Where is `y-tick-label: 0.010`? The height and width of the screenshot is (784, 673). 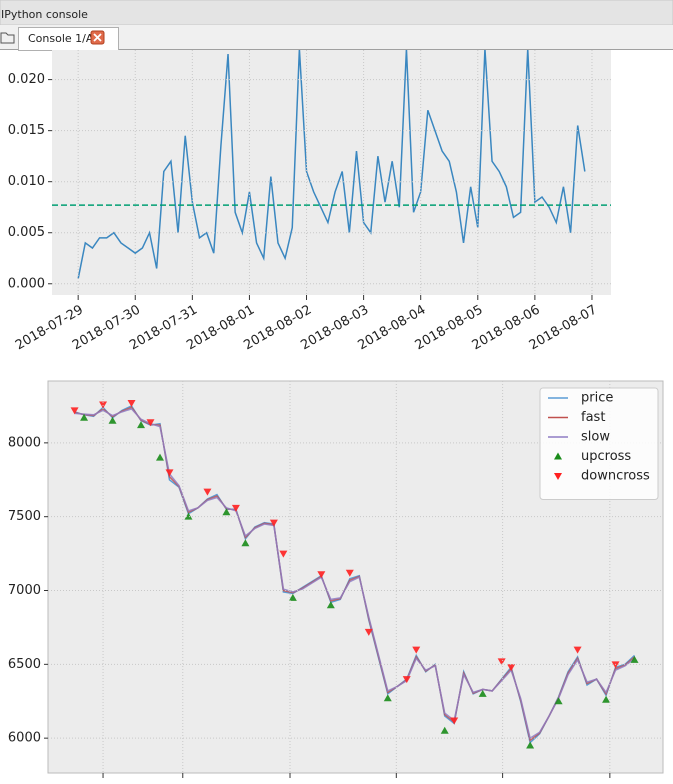 y-tick-label: 0.010 is located at coordinates (26, 181).